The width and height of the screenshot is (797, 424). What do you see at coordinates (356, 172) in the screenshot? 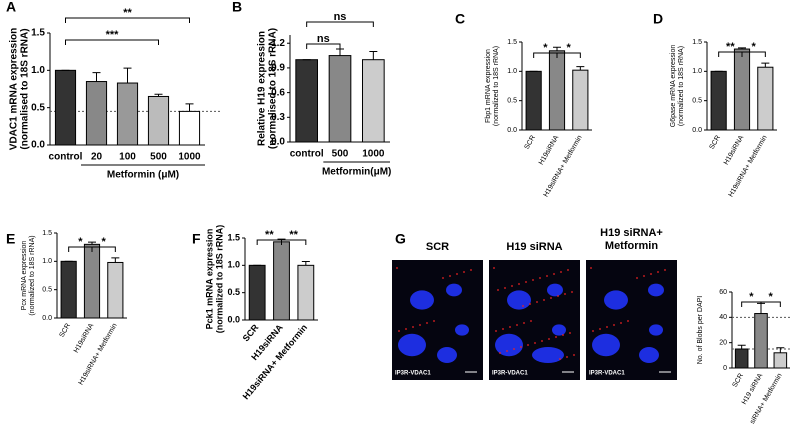
I see `x-axis-label: Metformin(μM)` at bounding box center [356, 172].